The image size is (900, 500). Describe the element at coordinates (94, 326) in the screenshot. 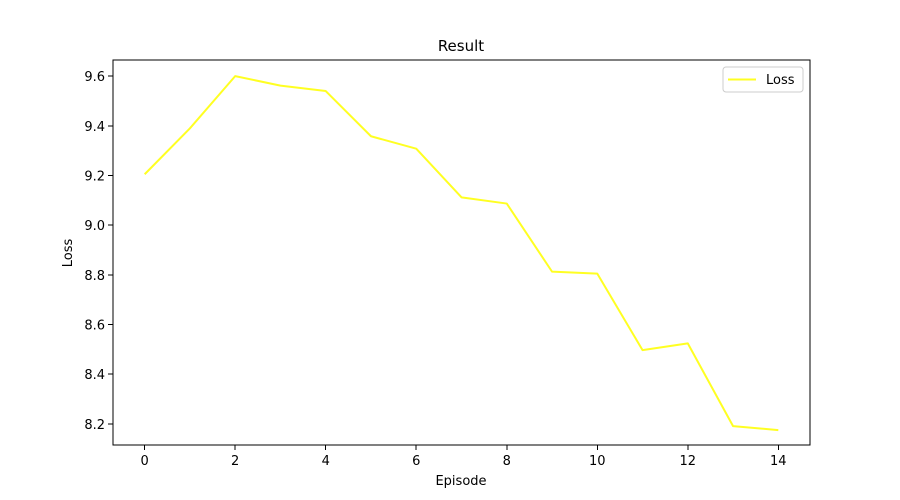

I see `y-tick-label: 8.6` at that location.